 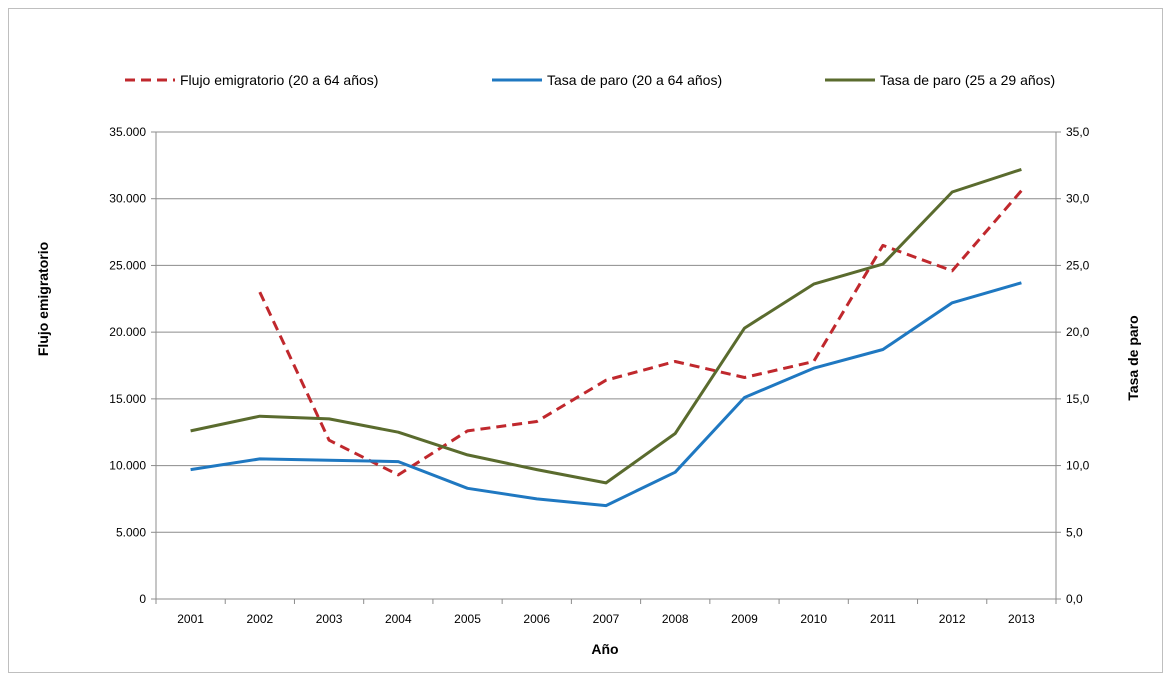 I want to click on right-tick-label: 35,0, so click(x=1078, y=132).